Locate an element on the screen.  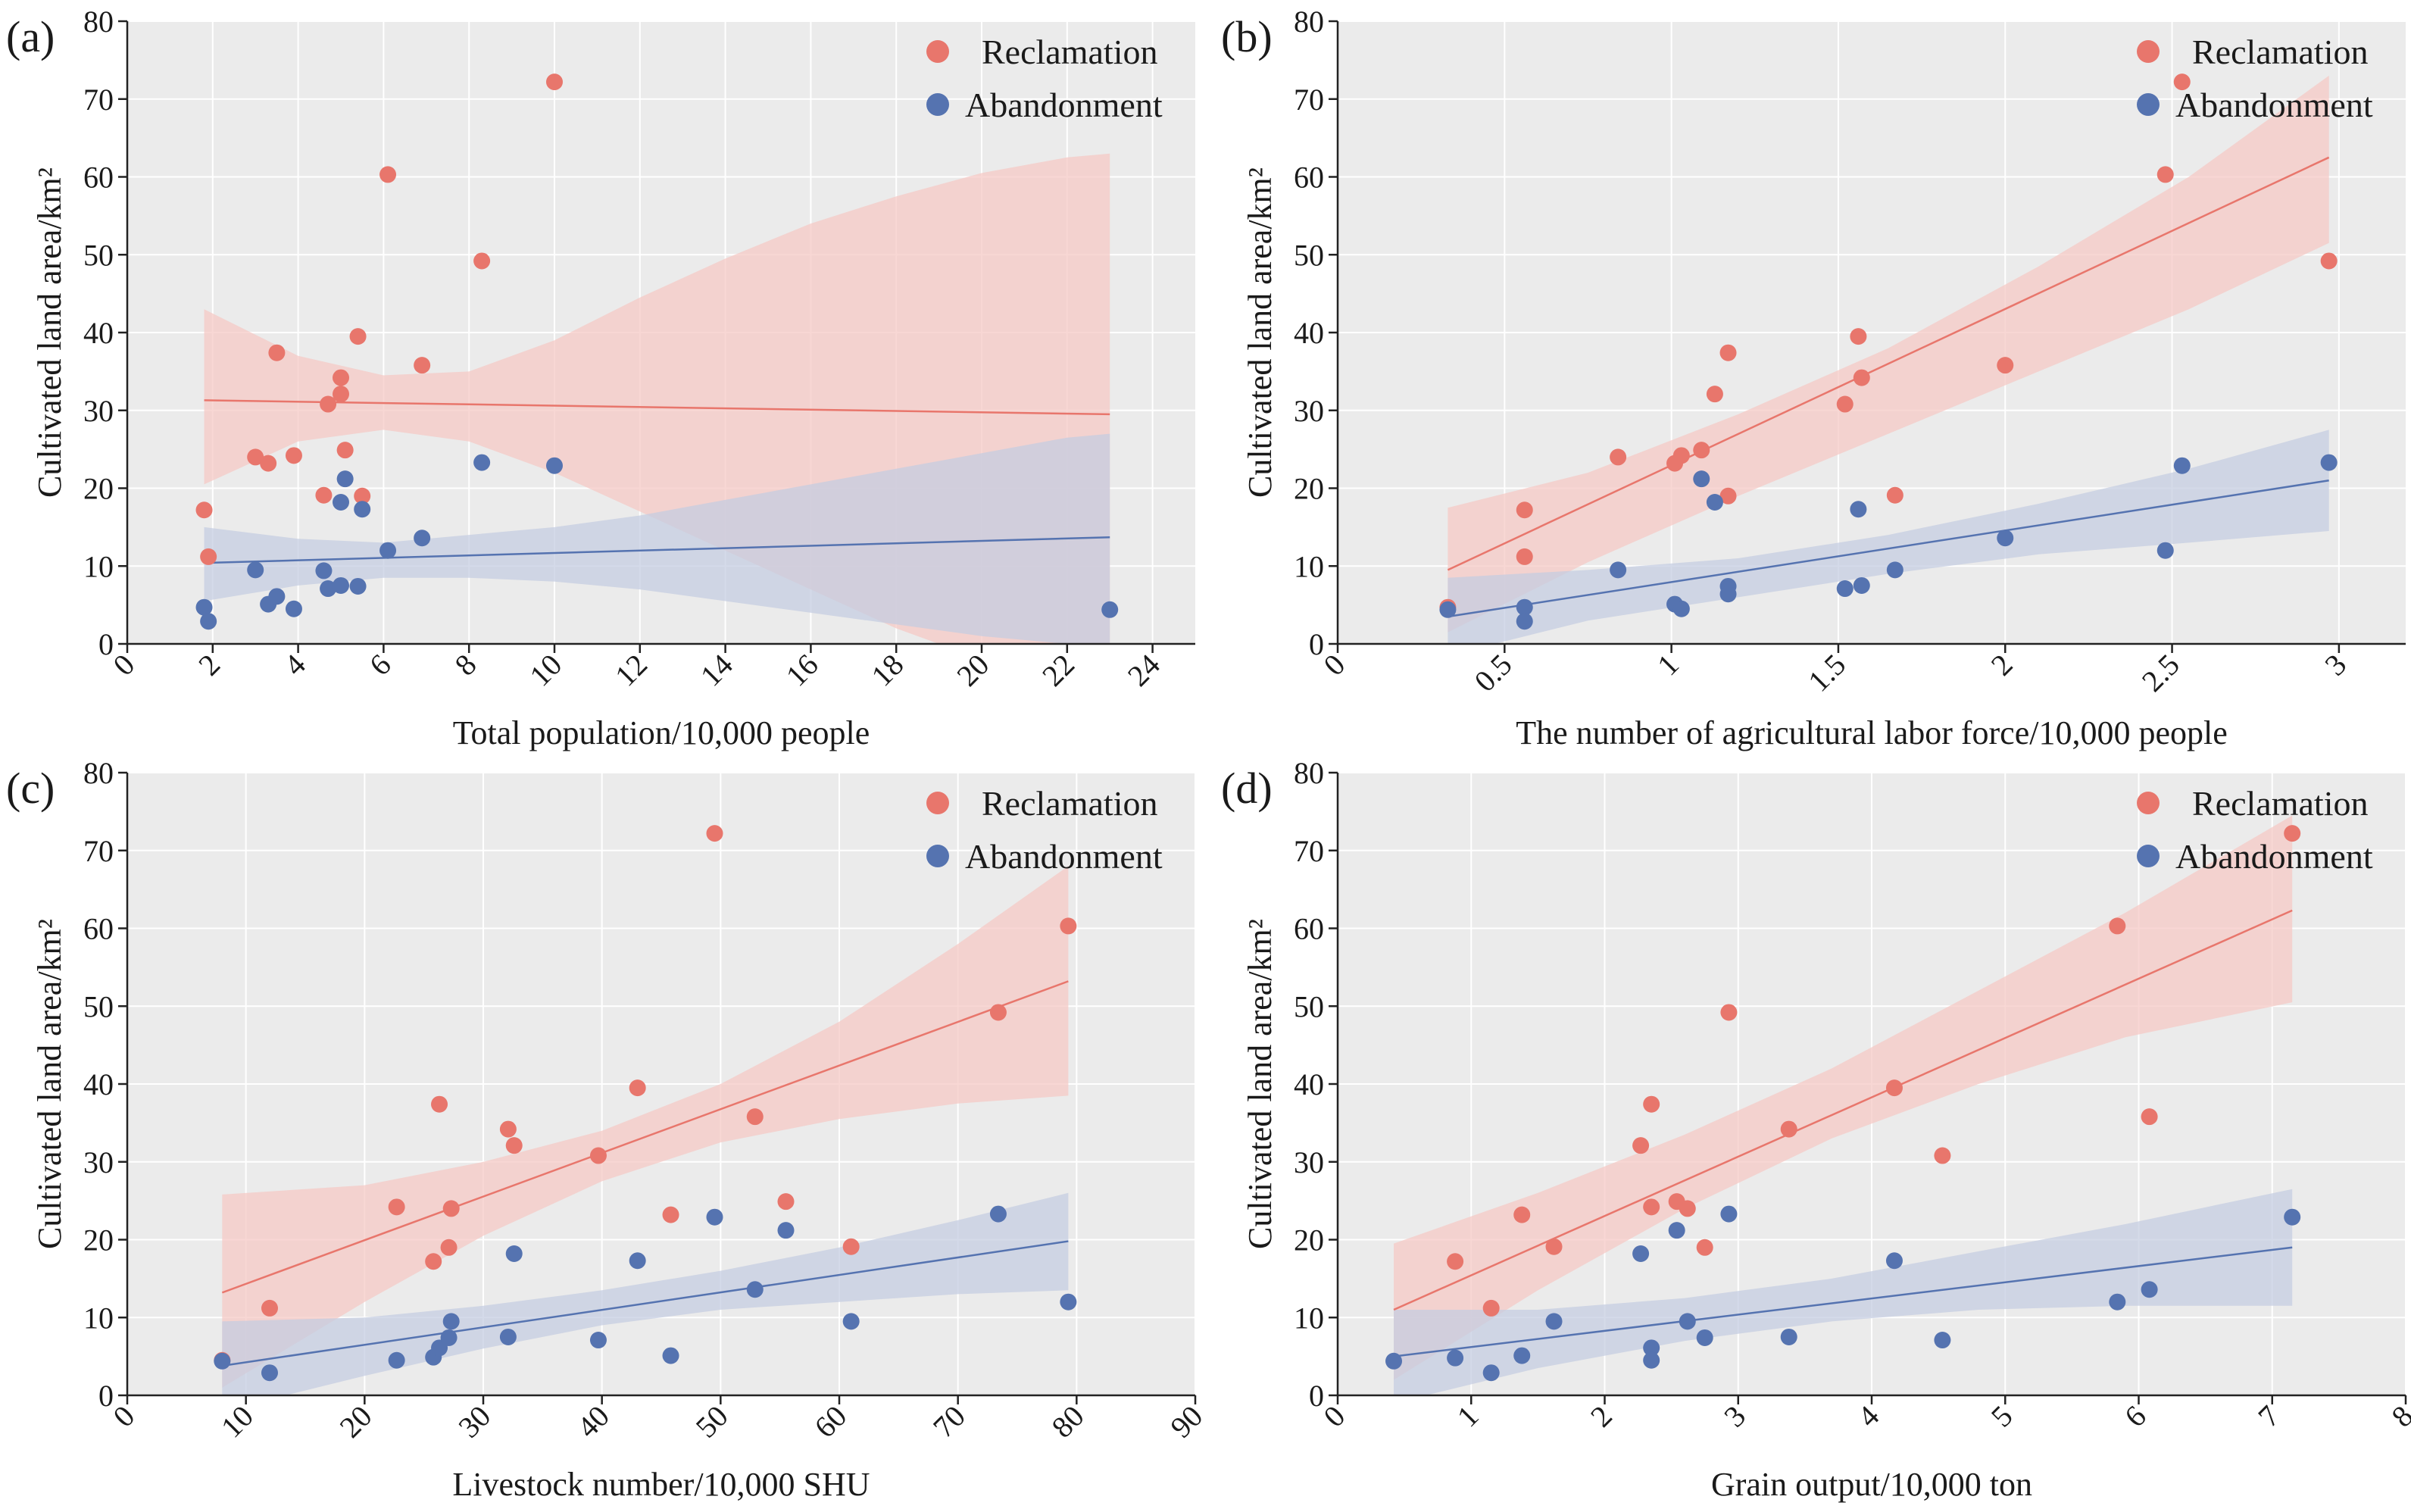
x-tick-label: 90 is located at coordinates (1186, 1422).